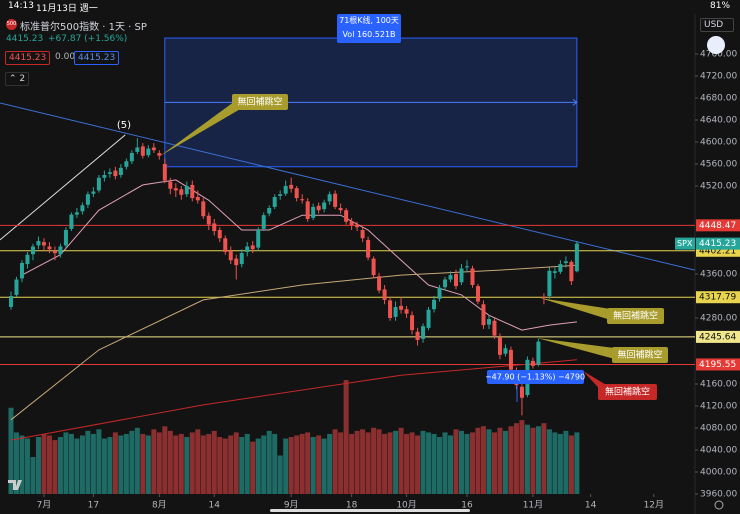 Image resolution: width=740 pixels, height=514 pixels. Describe the element at coordinates (93, 506) in the screenshot. I see `x-tick-label: 17` at that location.